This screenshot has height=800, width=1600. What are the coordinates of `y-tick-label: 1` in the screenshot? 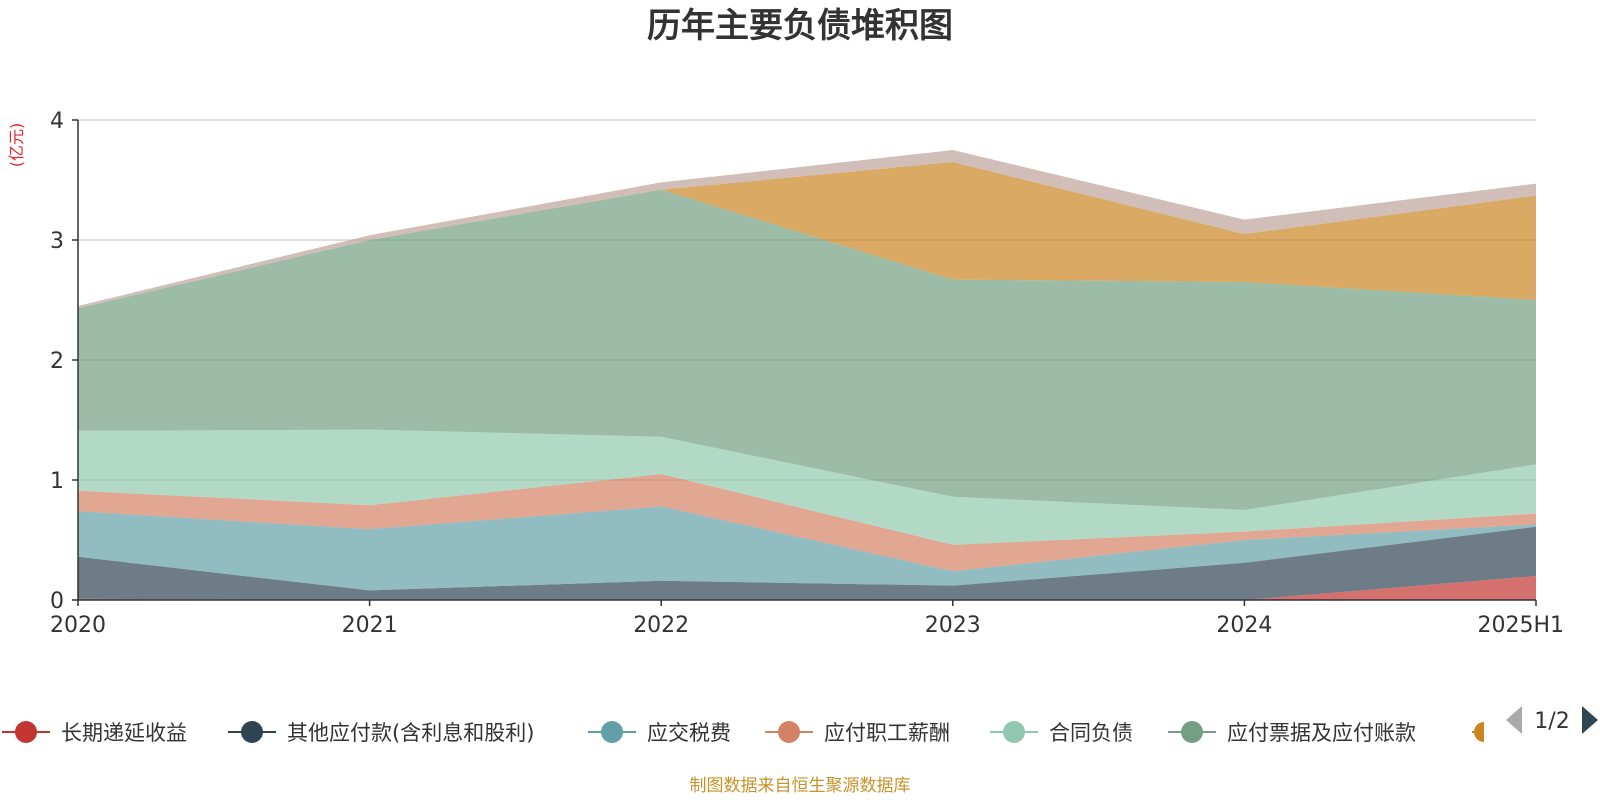 It's located at (57, 481).